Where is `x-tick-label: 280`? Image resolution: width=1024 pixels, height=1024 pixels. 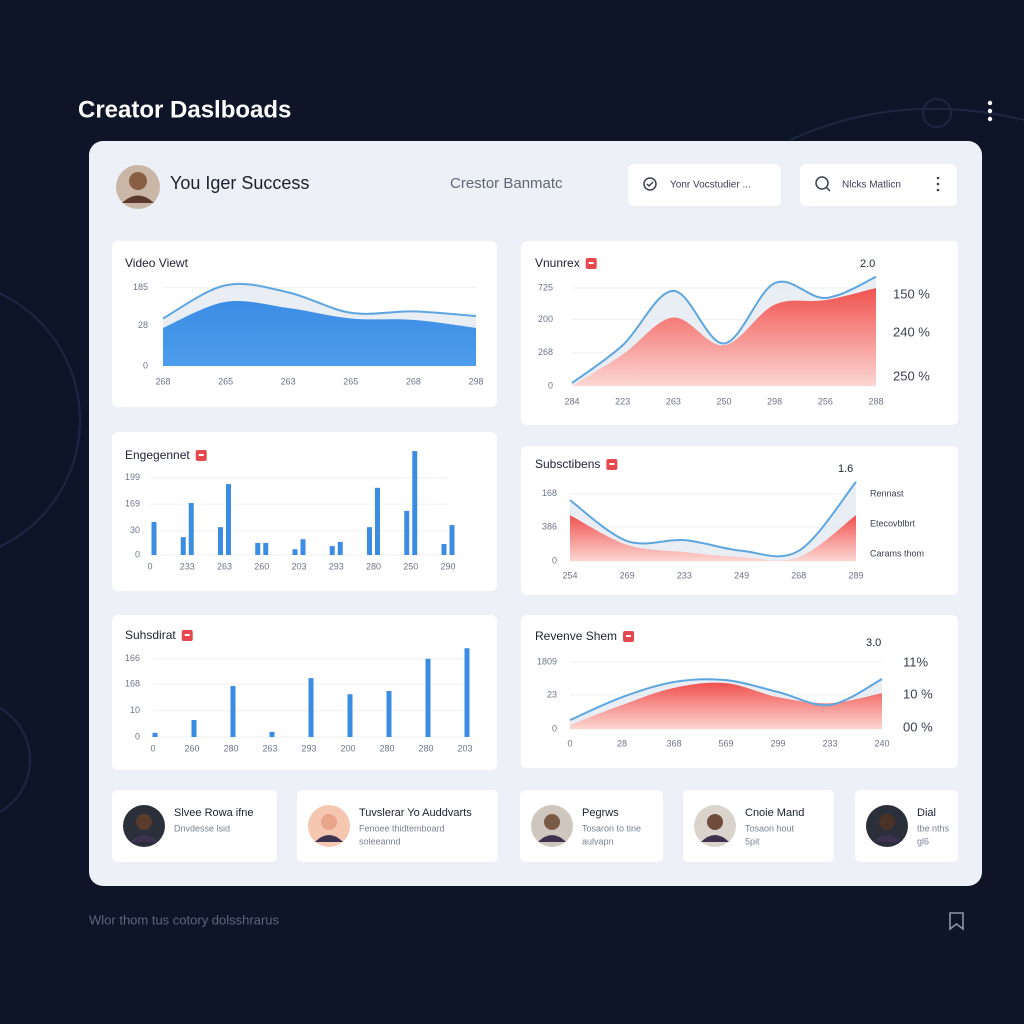
x-tick-label: 280 is located at coordinates (230, 748).